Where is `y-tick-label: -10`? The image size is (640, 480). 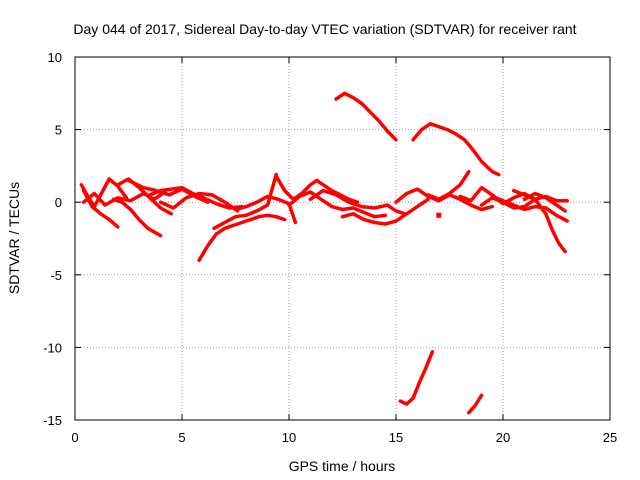
y-tick-label: -10 is located at coordinates (52, 347).